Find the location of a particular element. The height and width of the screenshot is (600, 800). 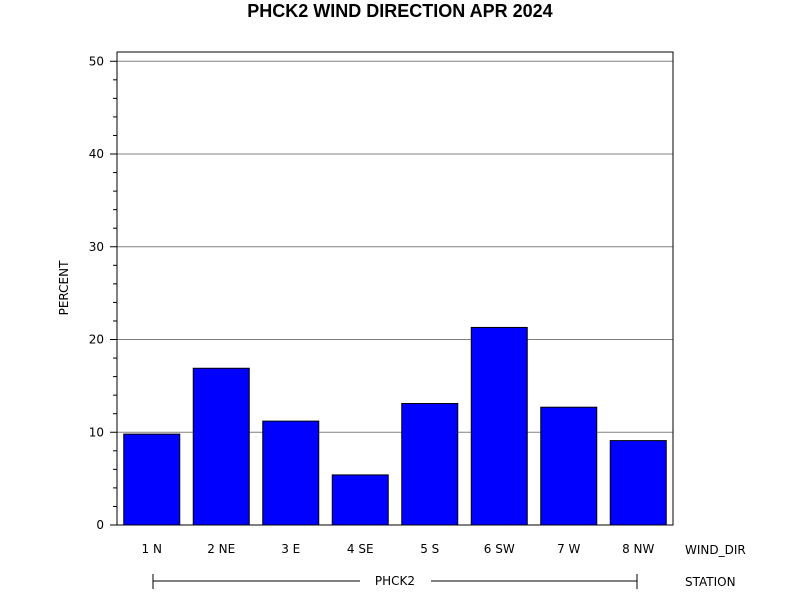

x-axis-tick-labels: 1 N 2 NE 3 E 4 SE 5 S 6 SW 7 W 8 NW is located at coordinates (398, 549).